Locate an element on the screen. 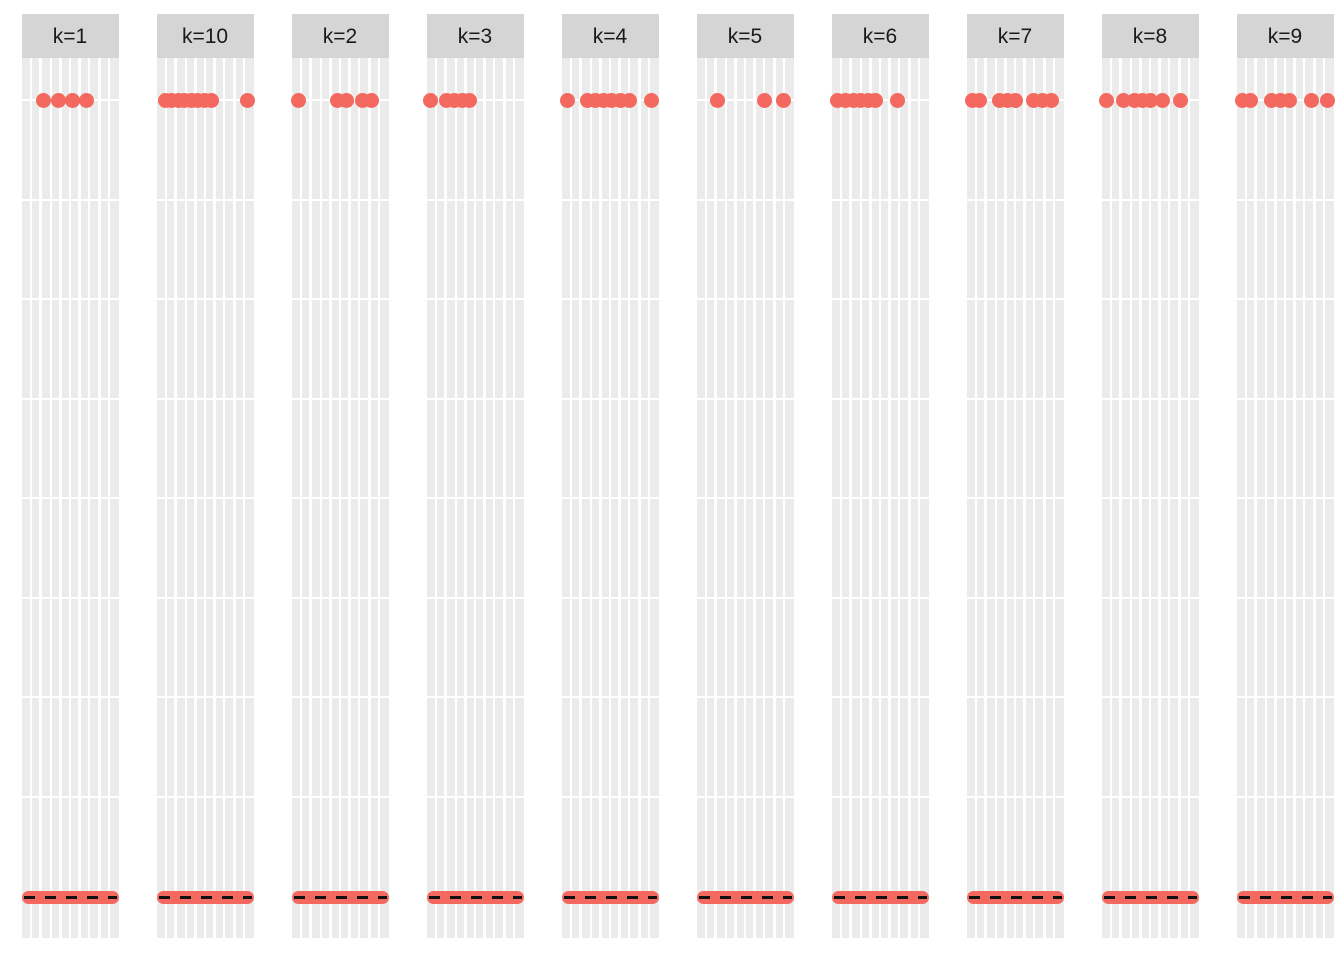 This screenshot has width=1344, height=960. facet: k=5 is located at coordinates (745, 476).